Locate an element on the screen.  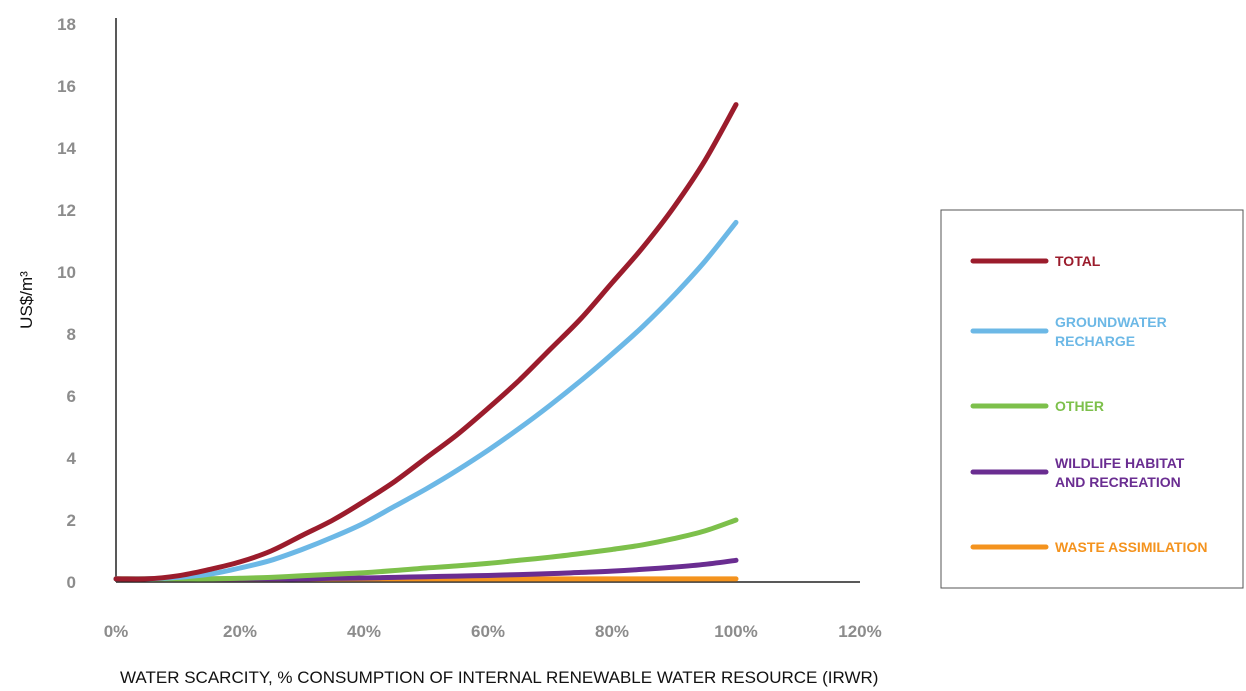
y-tick-label: 18 is located at coordinates (66, 24).